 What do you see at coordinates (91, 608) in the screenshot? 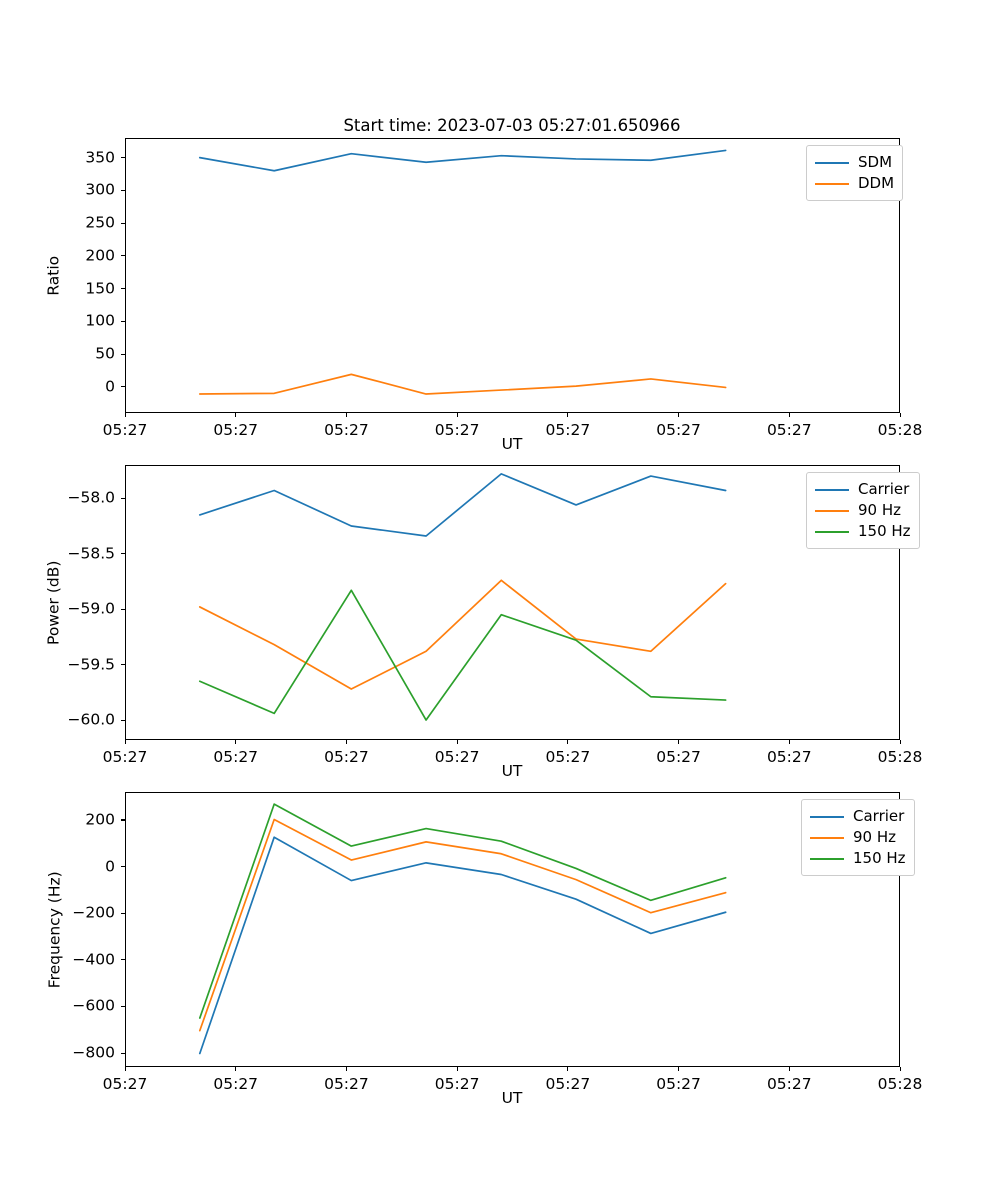
I see `ytick-label: −59.0` at bounding box center [91, 608].